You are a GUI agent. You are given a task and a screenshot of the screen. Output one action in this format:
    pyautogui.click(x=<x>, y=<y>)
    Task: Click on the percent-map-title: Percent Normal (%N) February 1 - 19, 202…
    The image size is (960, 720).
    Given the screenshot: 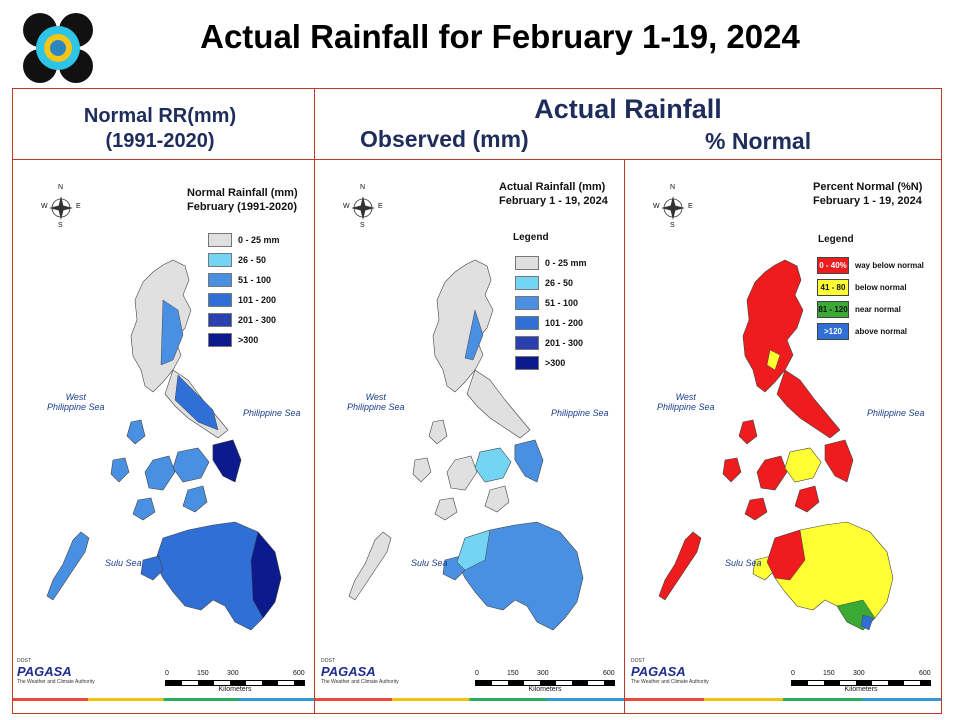 What is the action you would take?
    pyautogui.click(x=867, y=194)
    